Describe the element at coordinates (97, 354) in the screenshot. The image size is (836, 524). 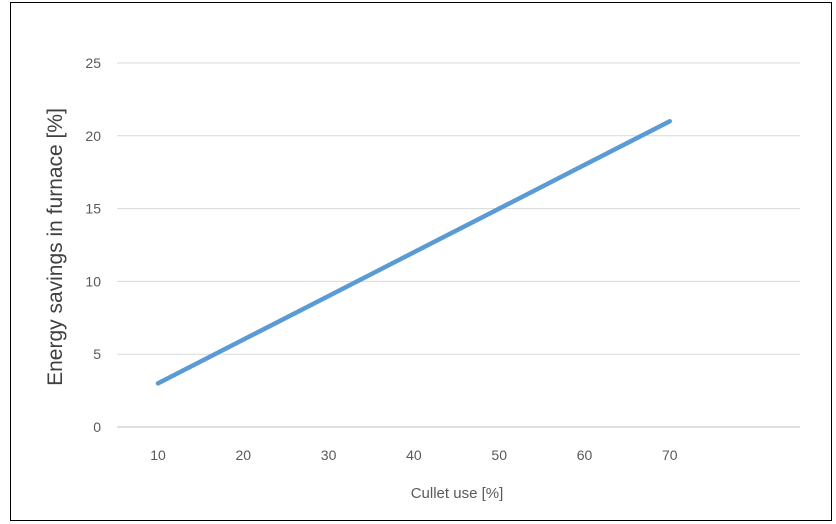
I see `y-tick-label: 5` at that location.